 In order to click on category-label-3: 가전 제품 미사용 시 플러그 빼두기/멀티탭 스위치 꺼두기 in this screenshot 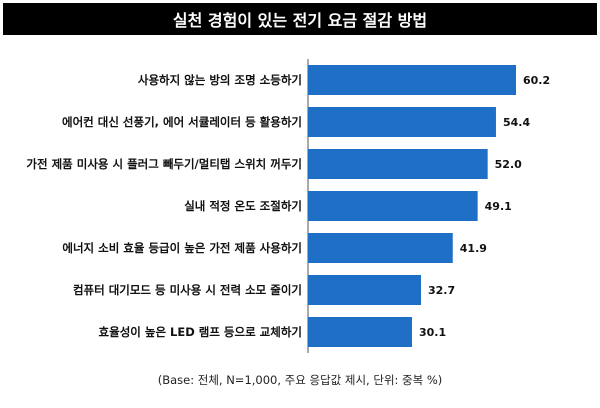, I will do `click(164, 164)`.